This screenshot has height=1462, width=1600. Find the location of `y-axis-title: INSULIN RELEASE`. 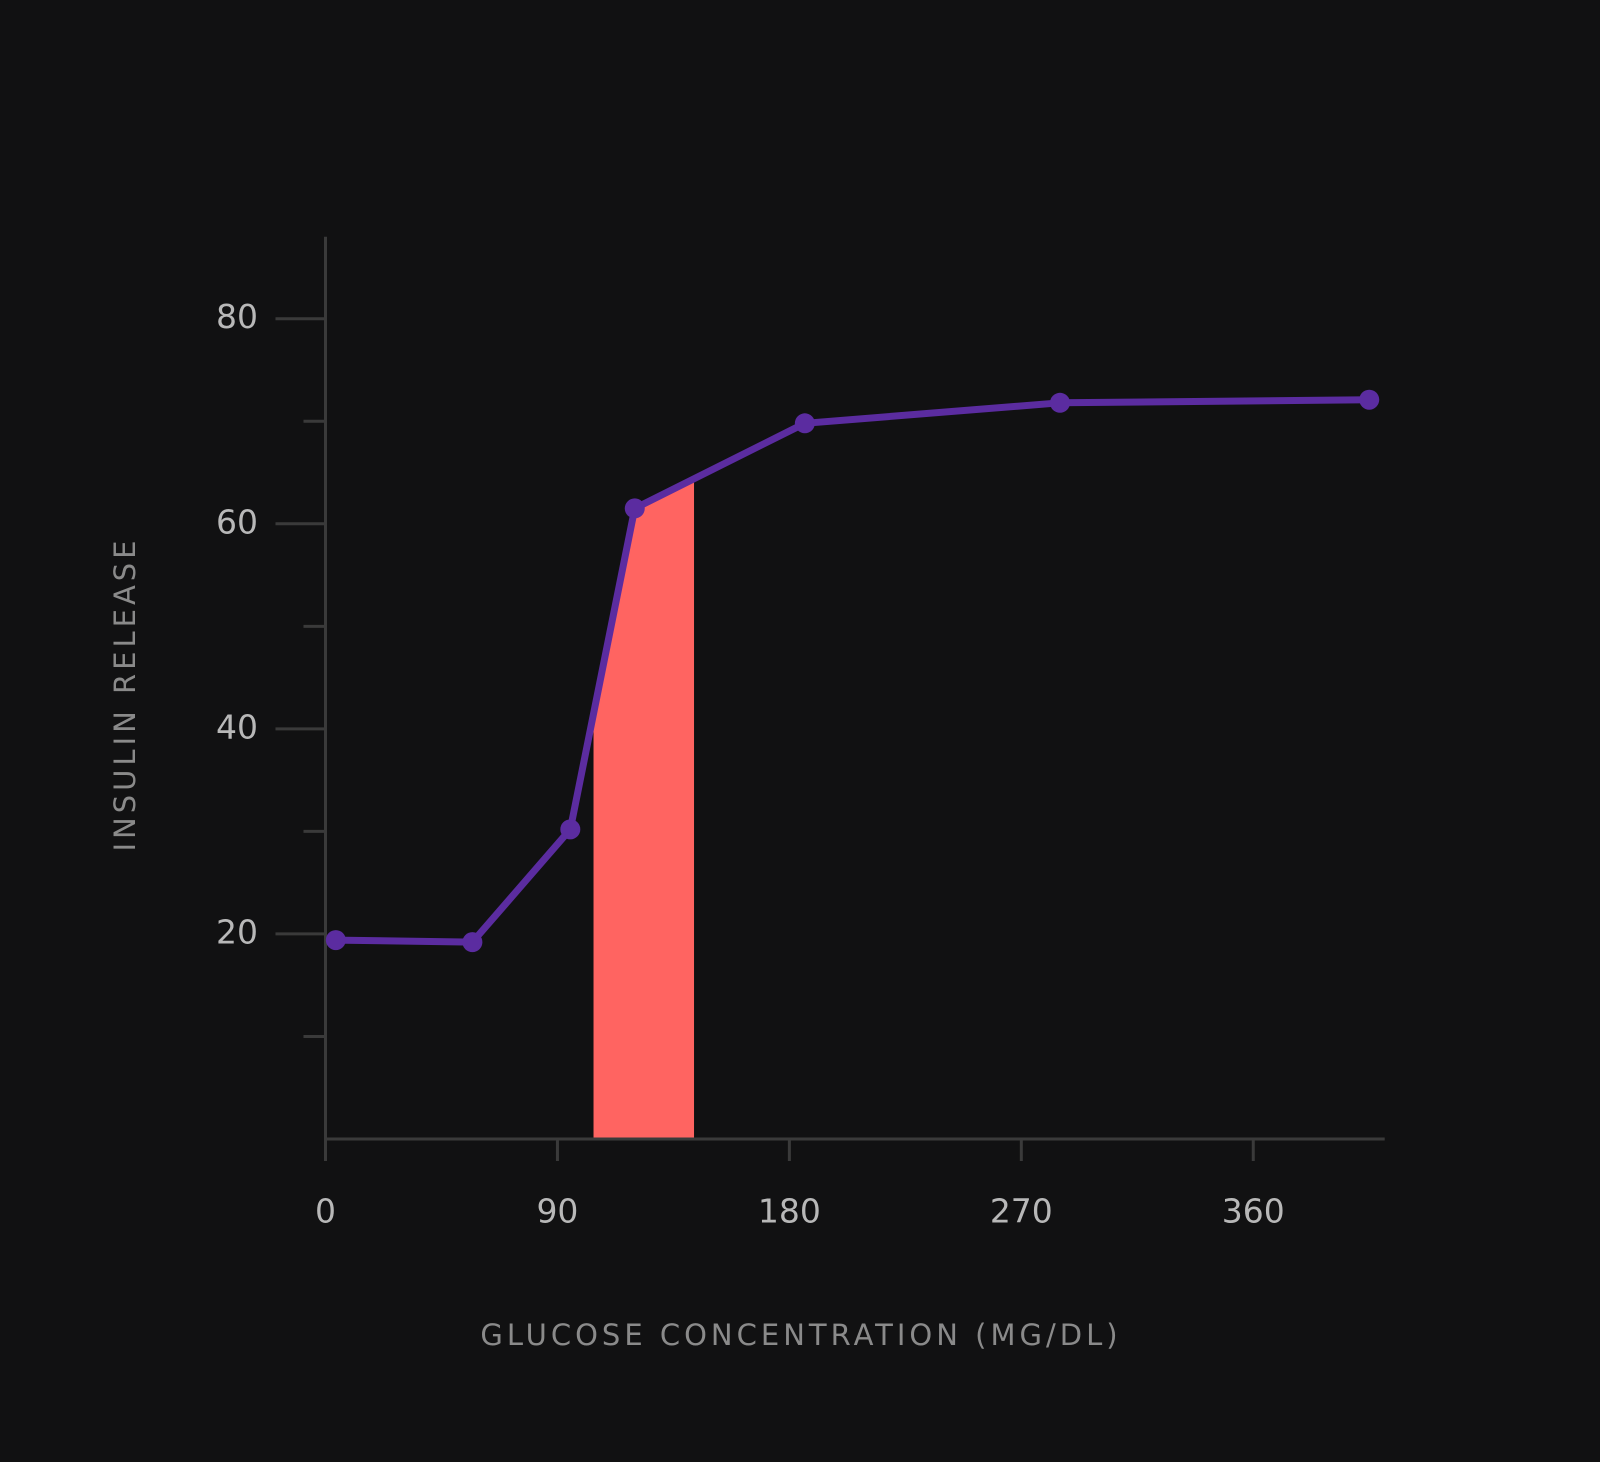

y-axis-title: INSULIN RELEASE is located at coordinates (125, 693).